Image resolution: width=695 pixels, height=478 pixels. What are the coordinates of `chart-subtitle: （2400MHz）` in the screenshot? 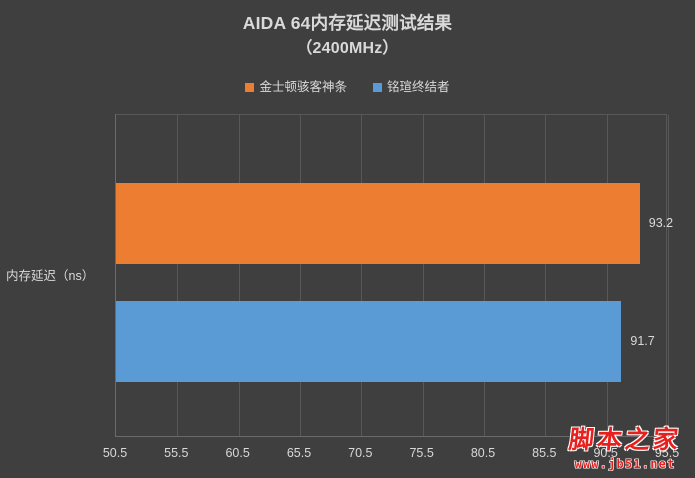 It's located at (347, 48).